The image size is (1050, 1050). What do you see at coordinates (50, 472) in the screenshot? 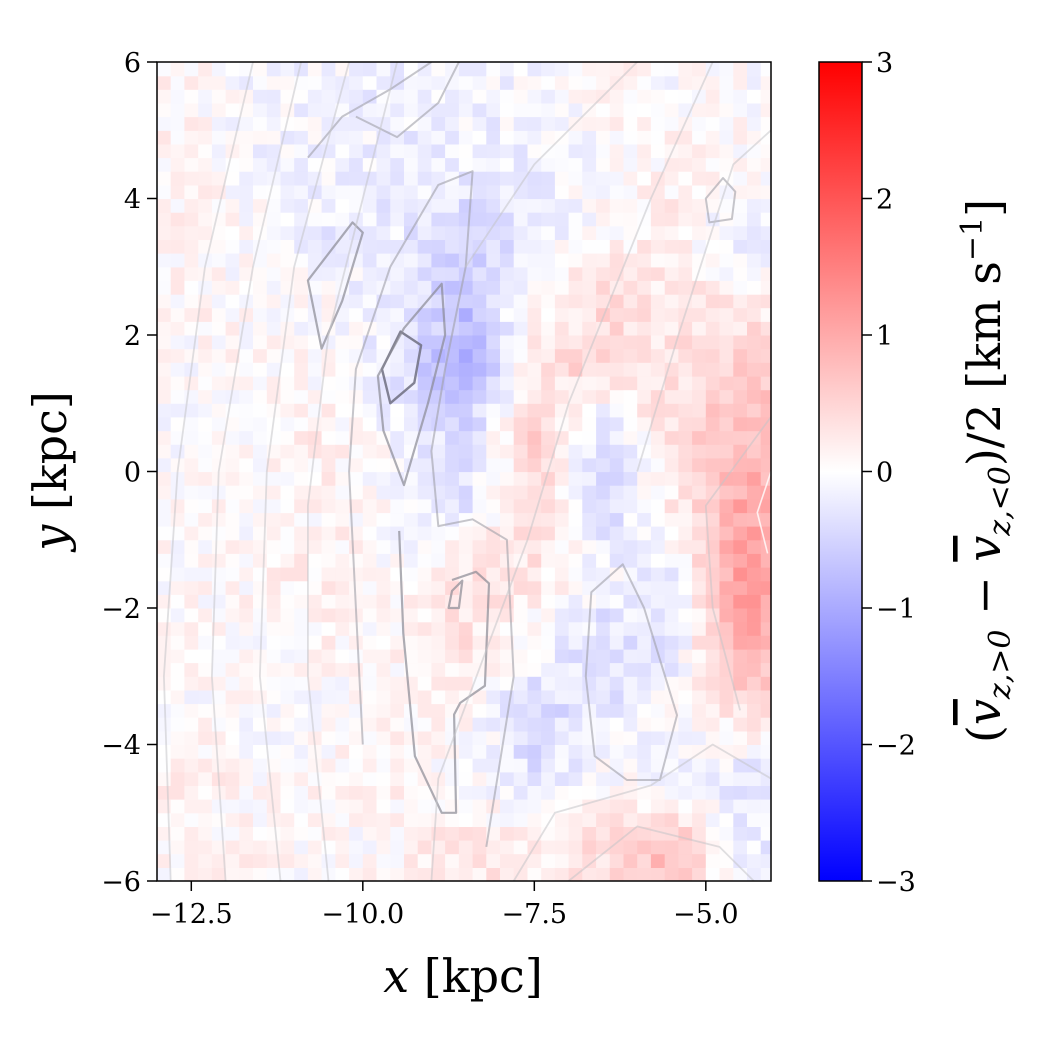
I see `y-axis-title: y [kpc]` at bounding box center [50, 472].